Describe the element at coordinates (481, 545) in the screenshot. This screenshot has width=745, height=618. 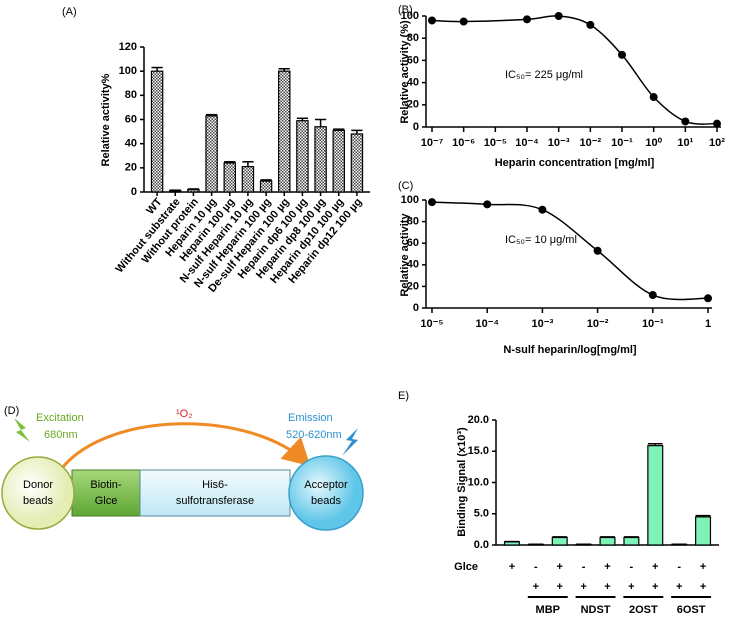
I see `y-tick-label: 0.0` at that location.